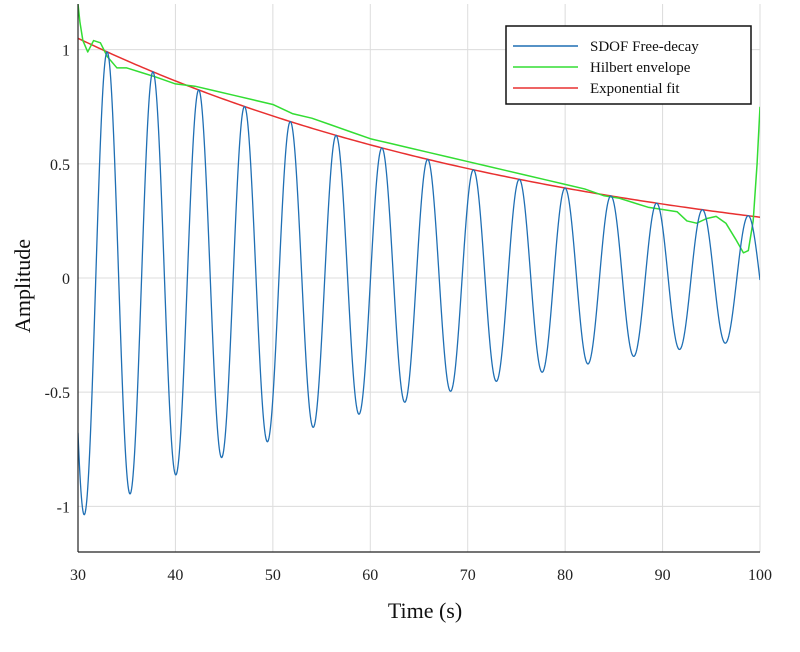 The width and height of the screenshot is (800, 652). I want to click on y-axis-label: Amplitude, so click(22, 286).